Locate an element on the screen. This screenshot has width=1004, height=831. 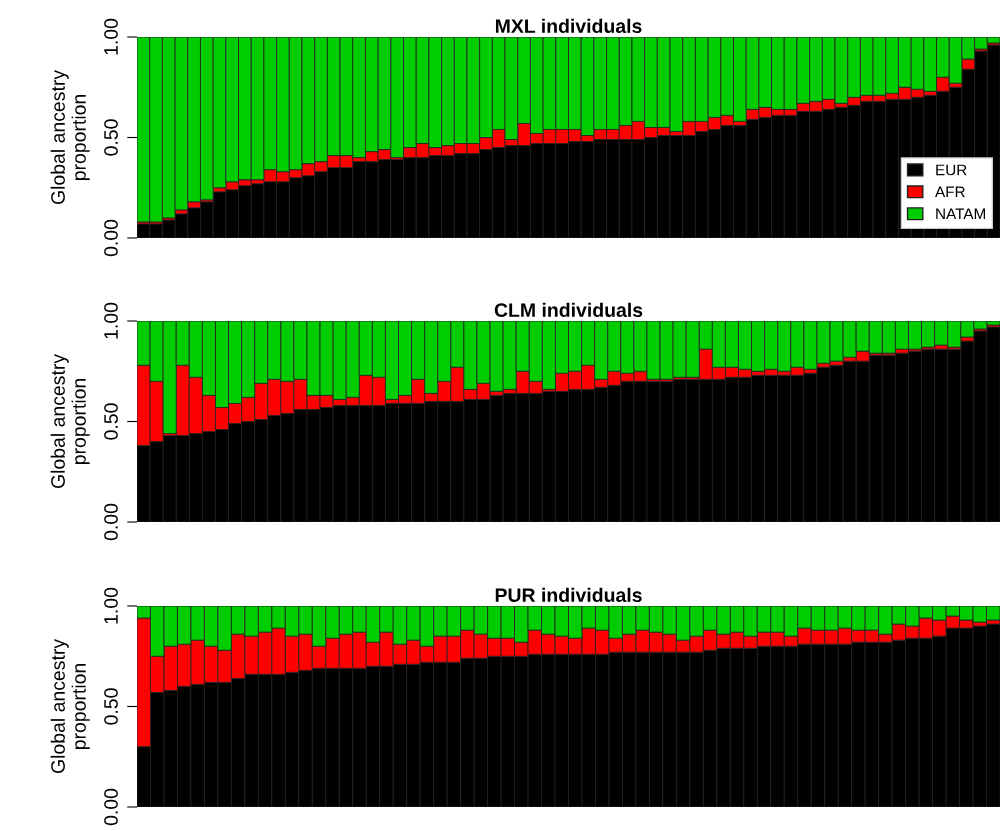
chart-title: CLM individuals is located at coordinates (568, 310).